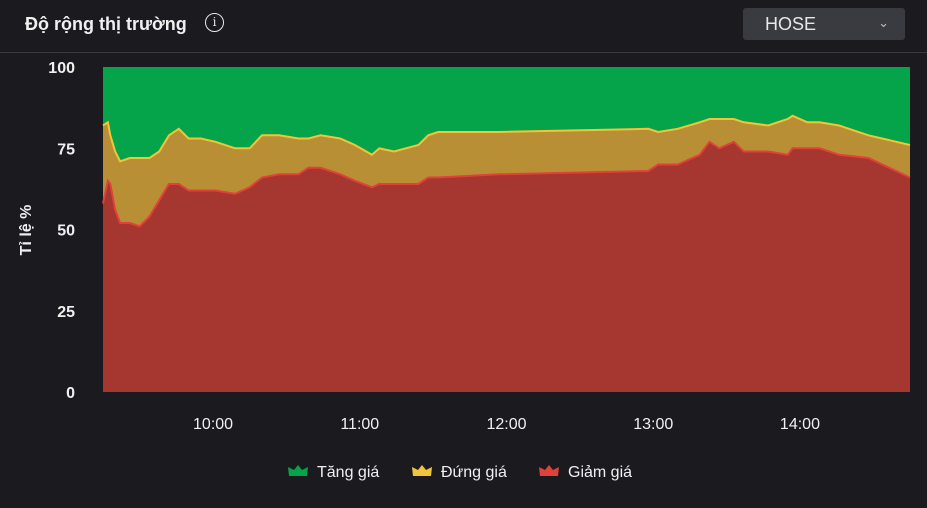 This screenshot has height=508, width=927. I want to click on legend-label: Tăng giá, so click(348, 472).